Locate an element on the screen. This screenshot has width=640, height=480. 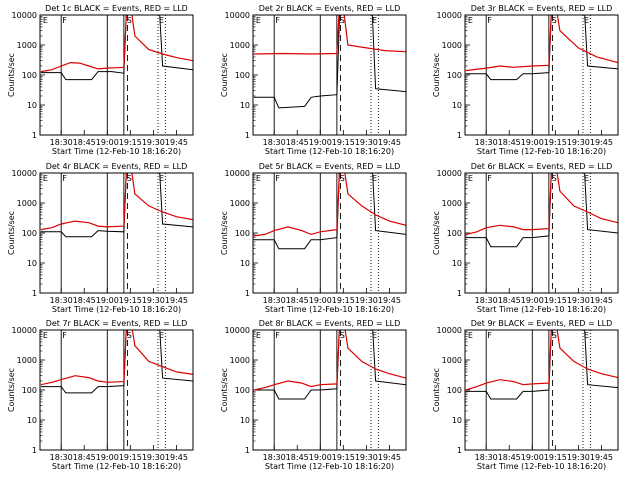
y-tick-label: 100 is located at coordinates (242, 233).